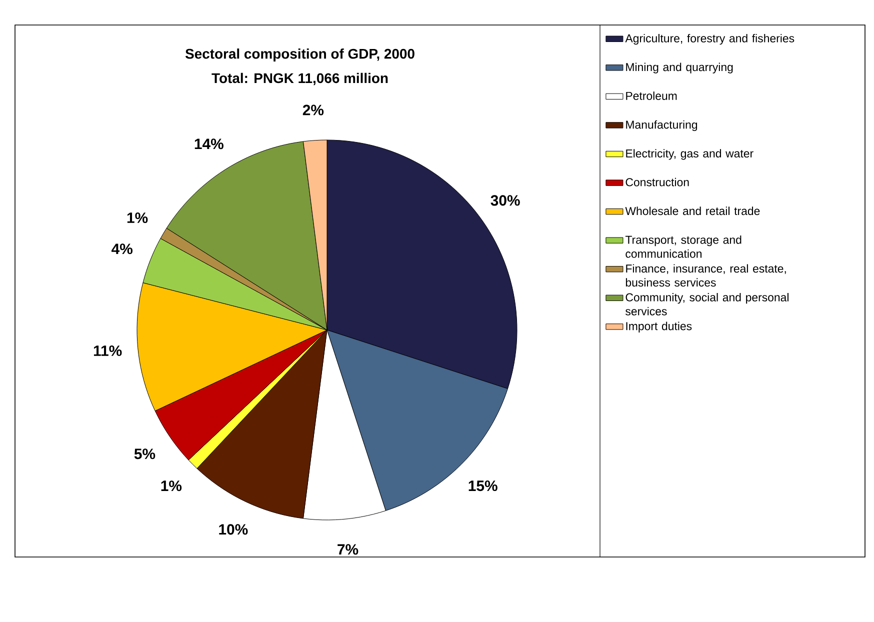 The width and height of the screenshot is (874, 622). What do you see at coordinates (692, 211) in the screenshot?
I see `legend-label: Wholesale and retail trade` at bounding box center [692, 211].